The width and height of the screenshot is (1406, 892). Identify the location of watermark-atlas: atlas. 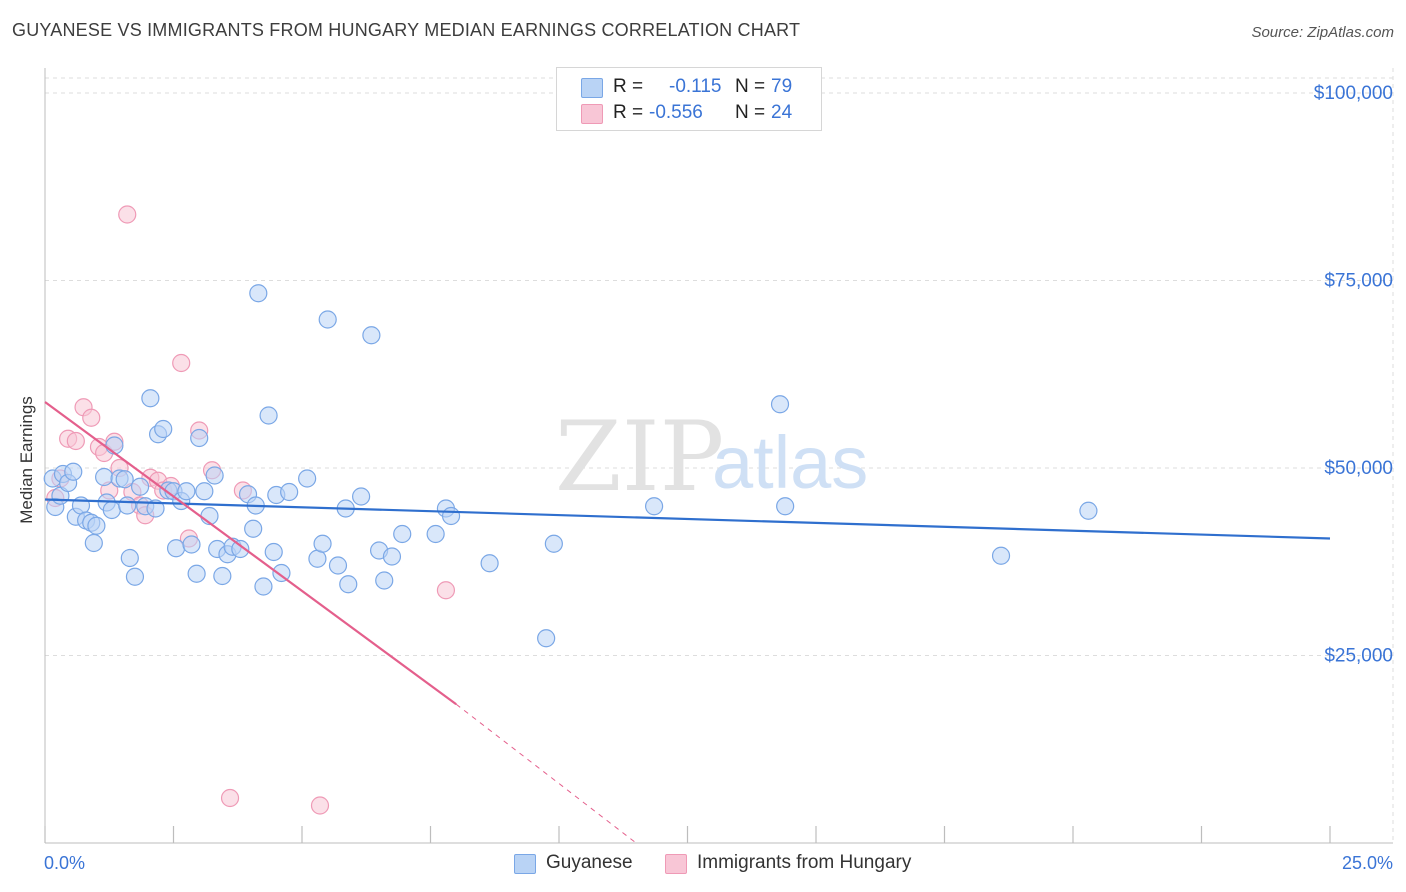
(790, 462).